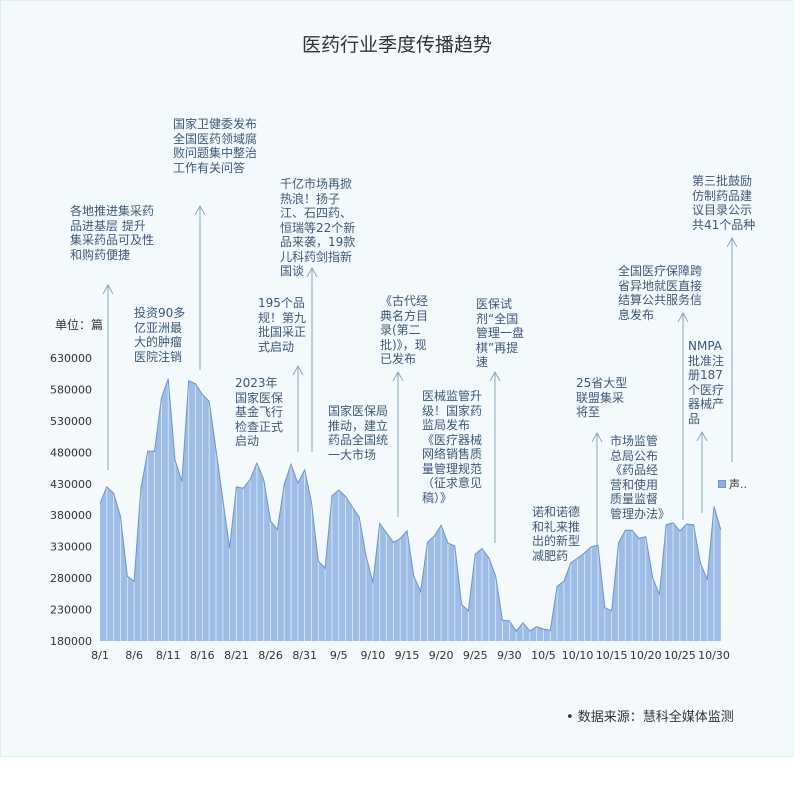 Image resolution: width=794 pixels, height=801 pixels. Describe the element at coordinates (407, 655) in the screenshot. I see `x-tick-label: 9/15` at that location.